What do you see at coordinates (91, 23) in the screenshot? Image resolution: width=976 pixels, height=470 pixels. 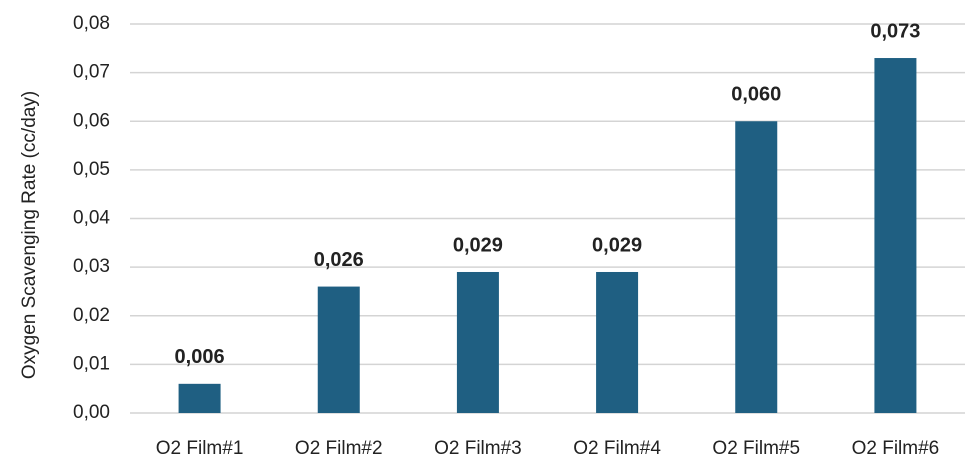 I see `y-tick-label: 0,08` at bounding box center [91, 23].